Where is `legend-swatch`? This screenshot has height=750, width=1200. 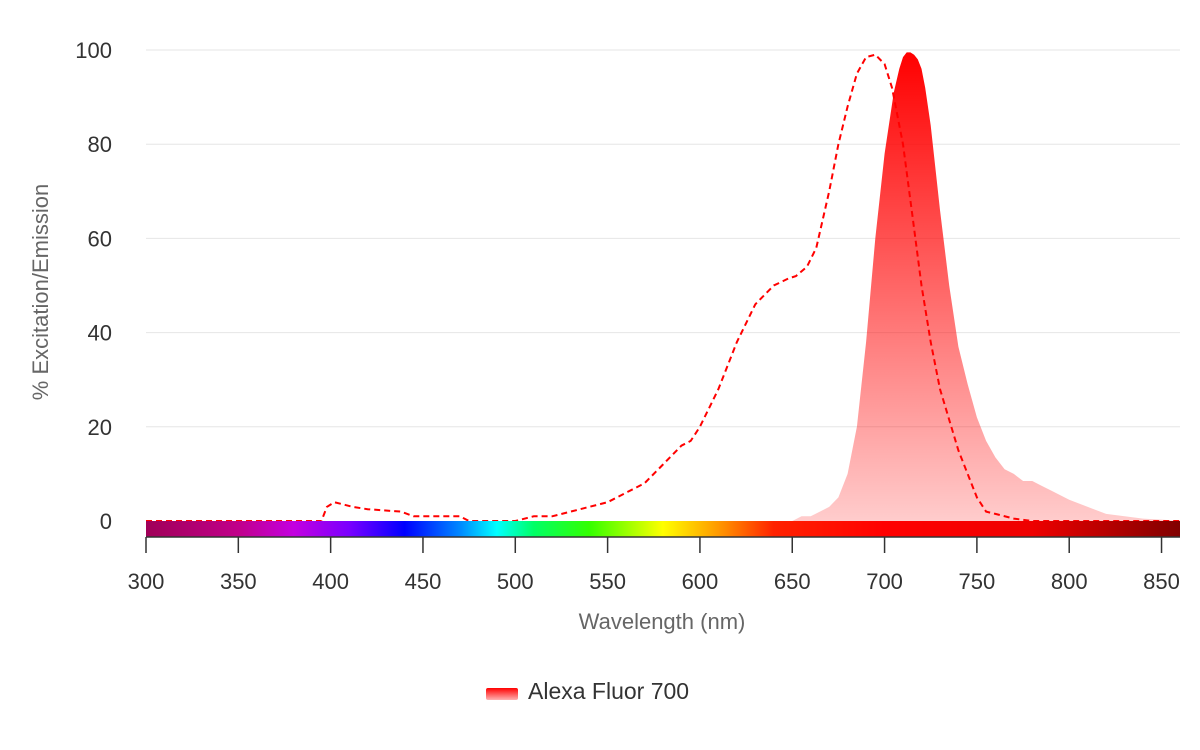
legend-swatch is located at coordinates (502, 694).